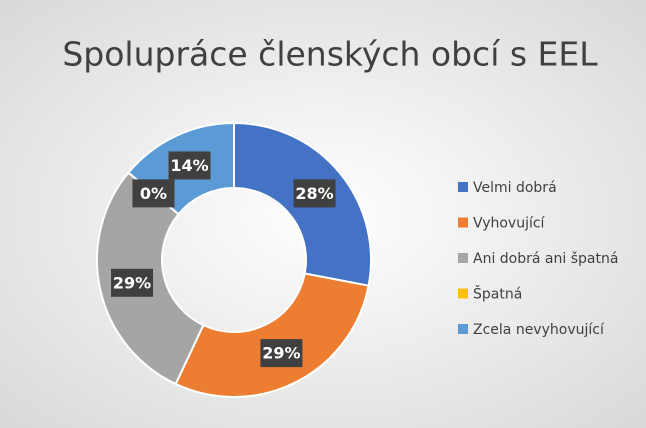  I want to click on legend-label: Špatná, so click(497, 294).